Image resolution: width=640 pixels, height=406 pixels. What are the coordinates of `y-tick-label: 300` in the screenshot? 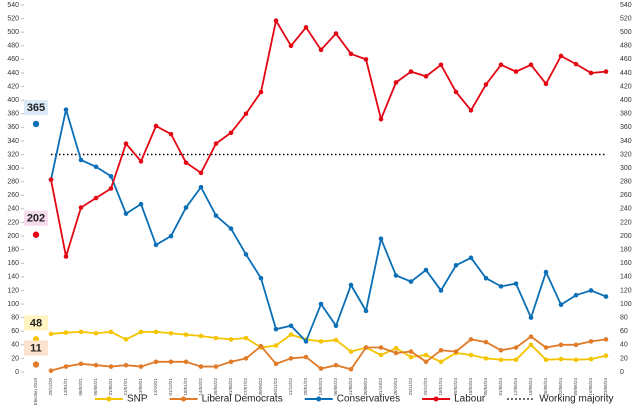 It's located at (13, 168).